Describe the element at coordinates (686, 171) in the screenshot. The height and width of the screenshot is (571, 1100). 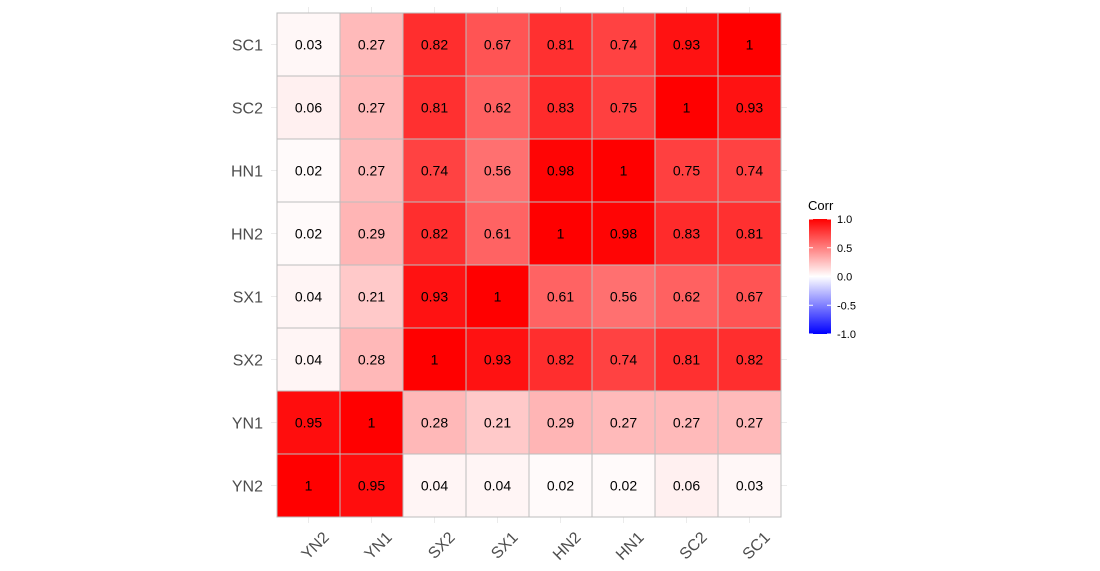
I see `cell-value-label: 0.75` at that location.